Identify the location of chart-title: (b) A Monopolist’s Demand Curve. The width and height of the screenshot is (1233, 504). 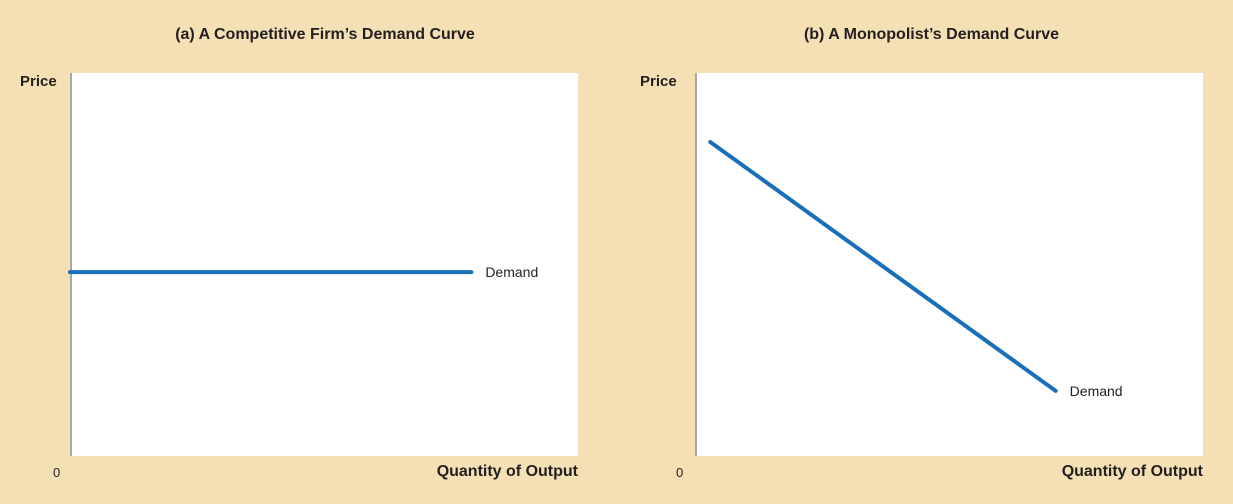
(931, 34).